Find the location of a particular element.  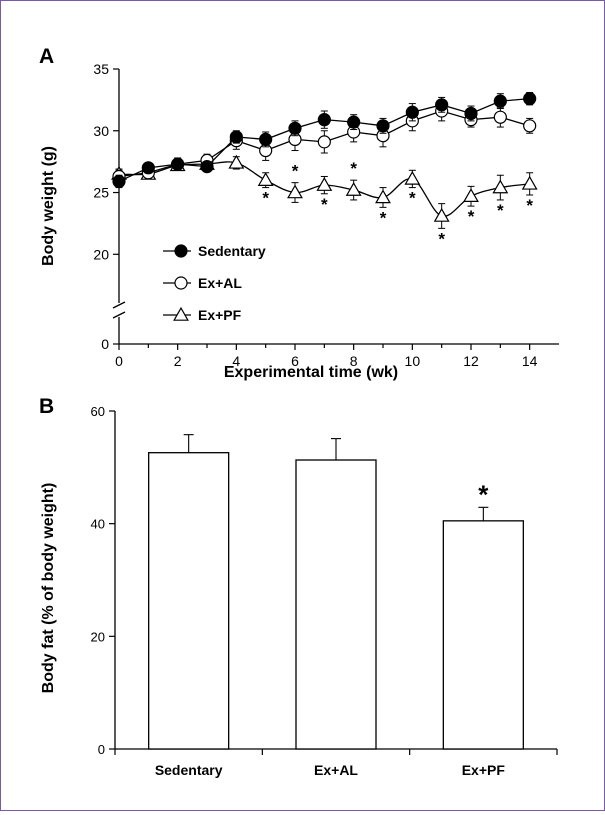

x-tick-label: 14 is located at coordinates (530, 361).